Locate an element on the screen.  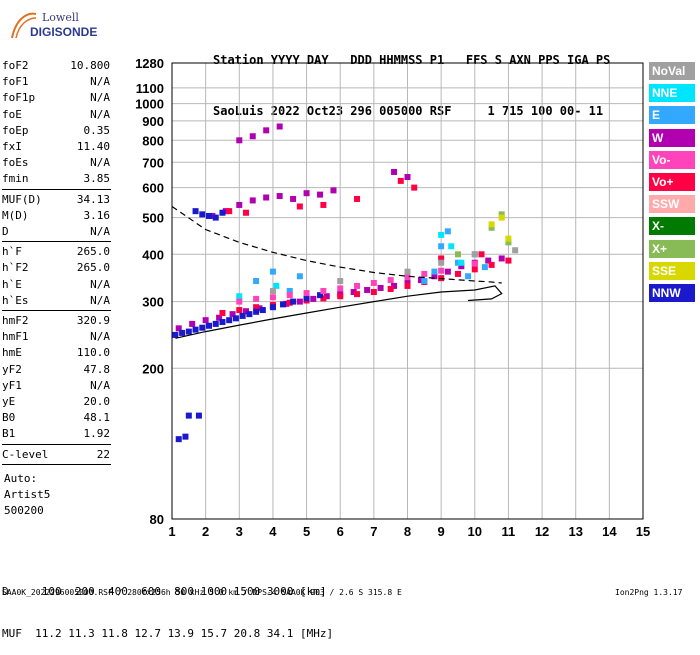
y-tick-label: 700 is located at coordinates (153, 162).